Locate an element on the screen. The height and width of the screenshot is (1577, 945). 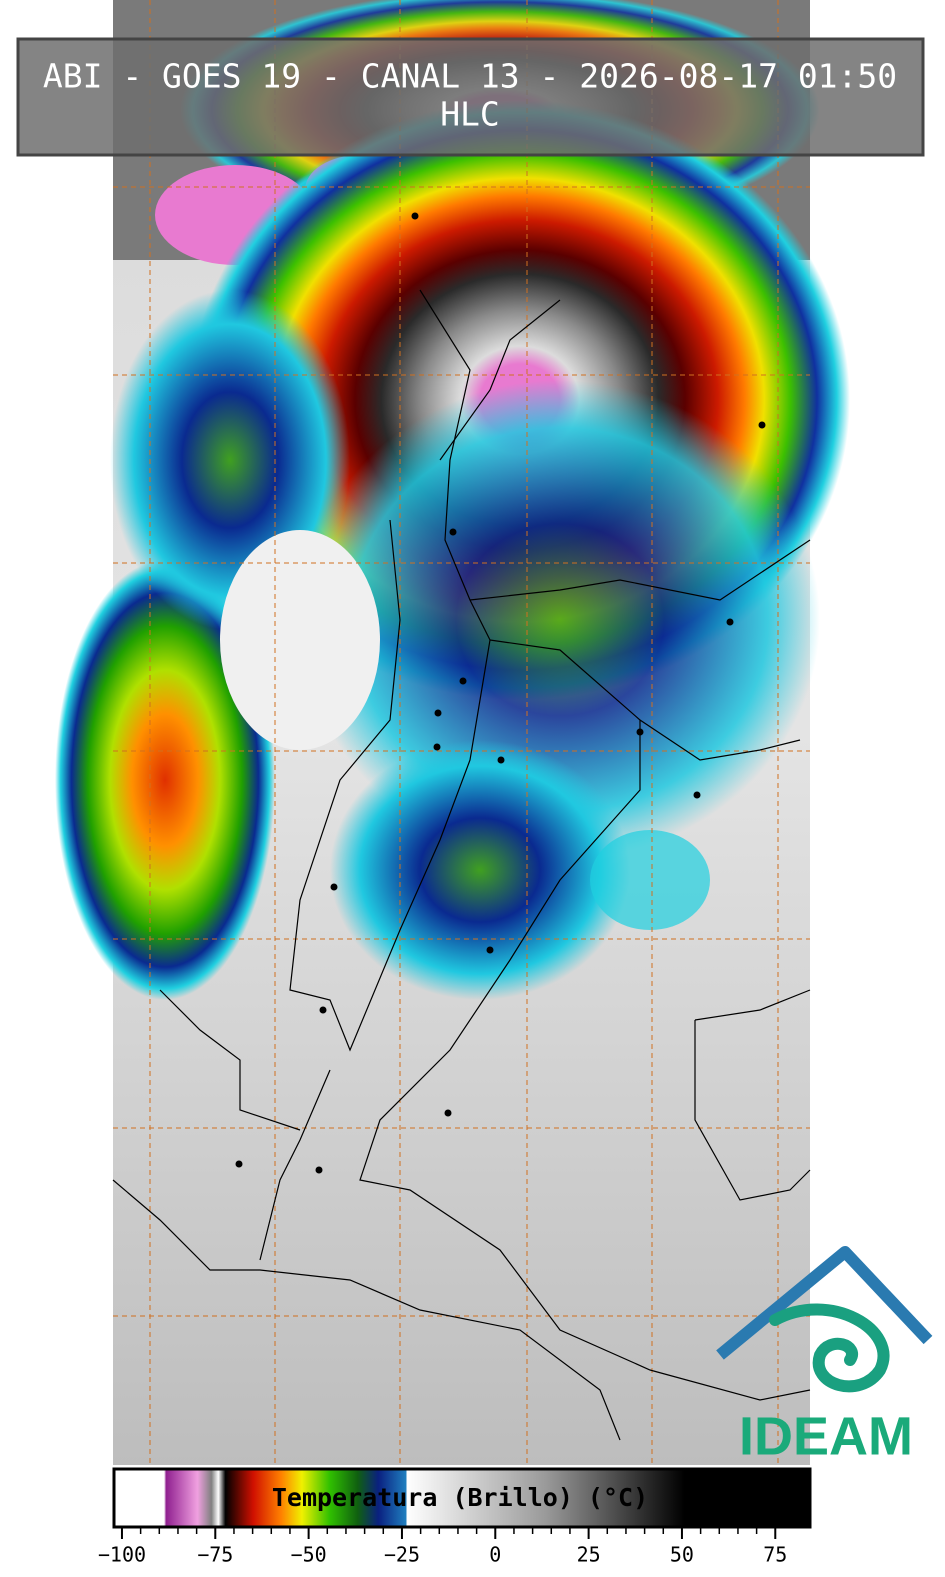
colorbar: Temperatura (Brillo) (°C) is located at coordinates (462, 1498).